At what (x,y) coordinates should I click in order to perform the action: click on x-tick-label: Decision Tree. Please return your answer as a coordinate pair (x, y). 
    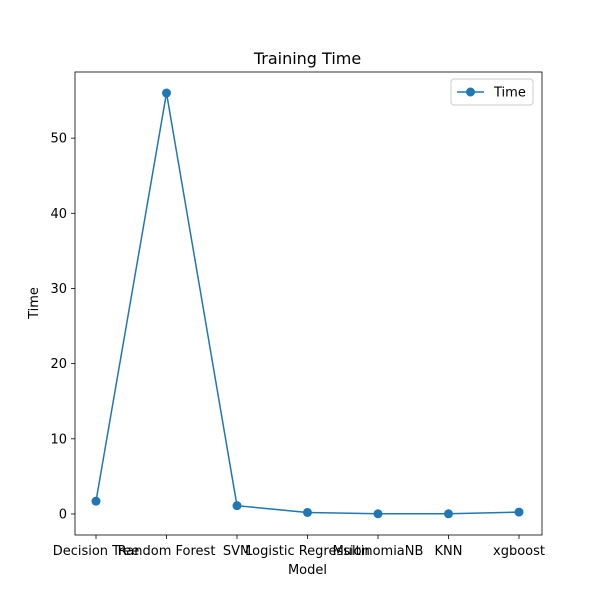
    Looking at the image, I should click on (96, 551).